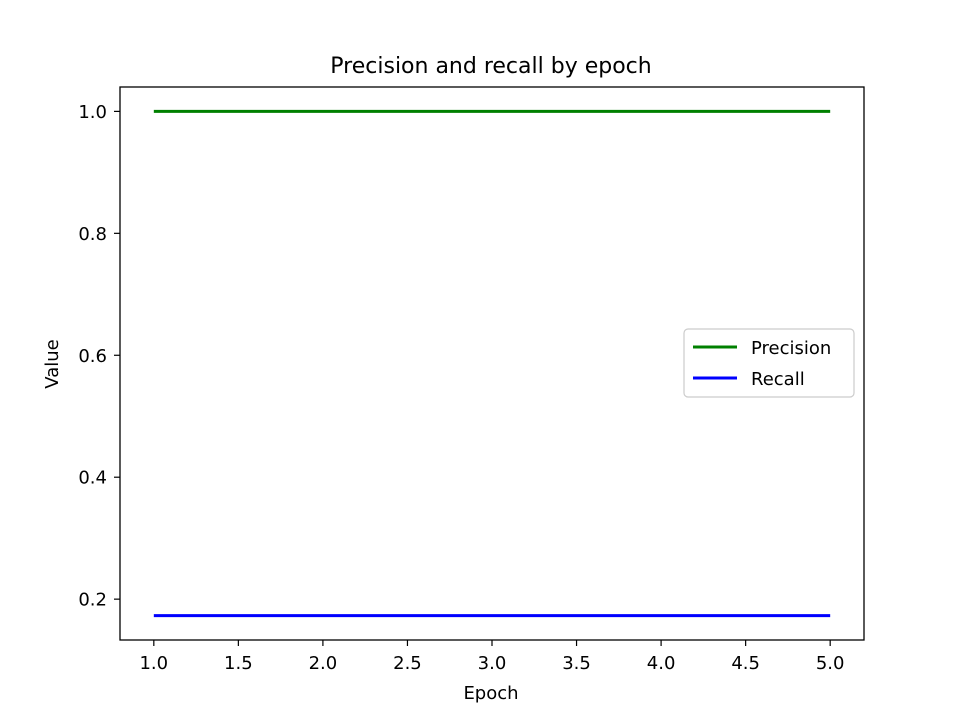 This screenshot has width=960, height=720. I want to click on y-tick-label: 1.0, so click(92, 112).